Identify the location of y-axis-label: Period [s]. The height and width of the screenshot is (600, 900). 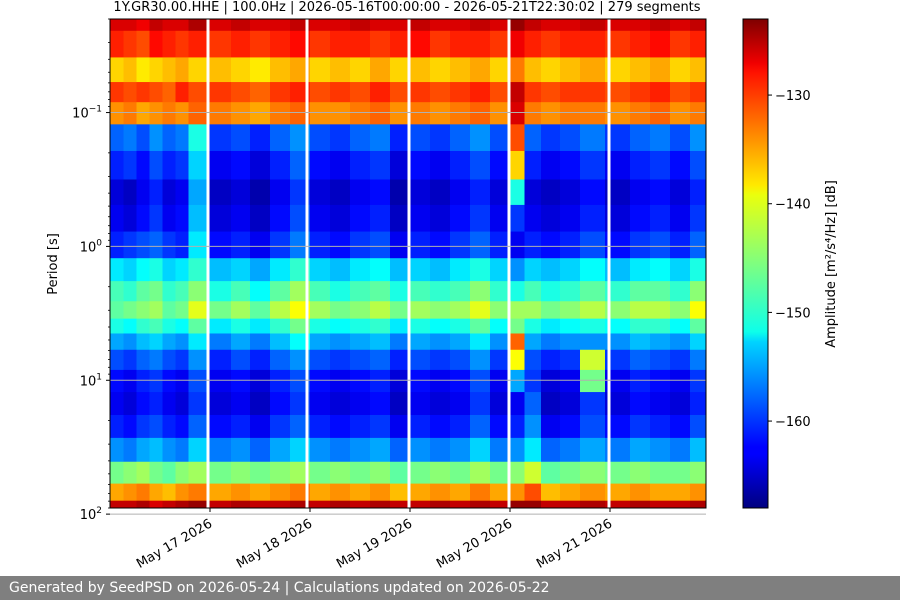
(53, 264).